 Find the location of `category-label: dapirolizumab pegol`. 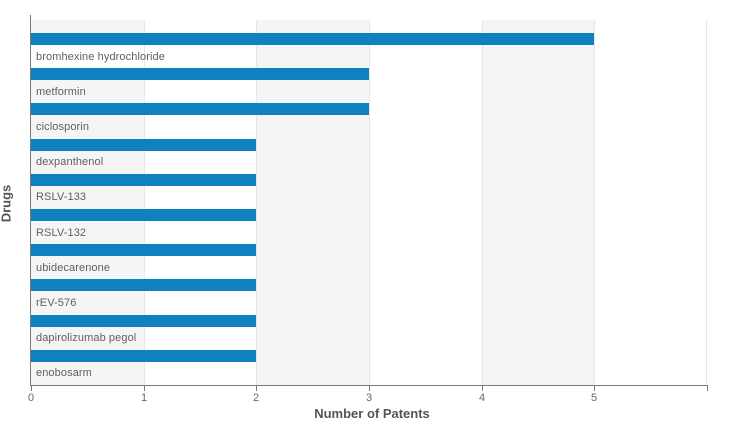

category-label: dapirolizumab pegol is located at coordinates (86, 338).